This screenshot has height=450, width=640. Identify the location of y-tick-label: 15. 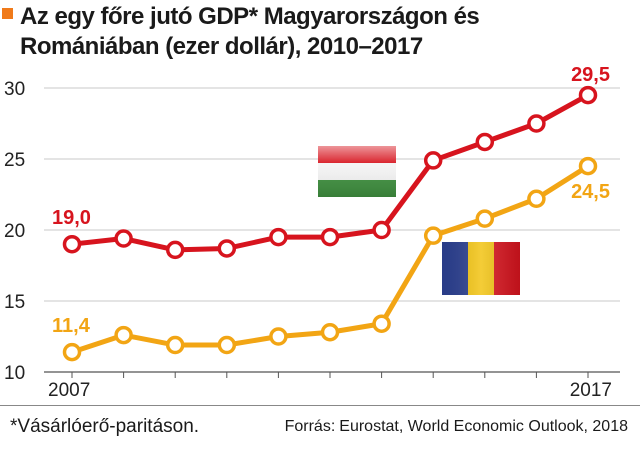
(14, 302).